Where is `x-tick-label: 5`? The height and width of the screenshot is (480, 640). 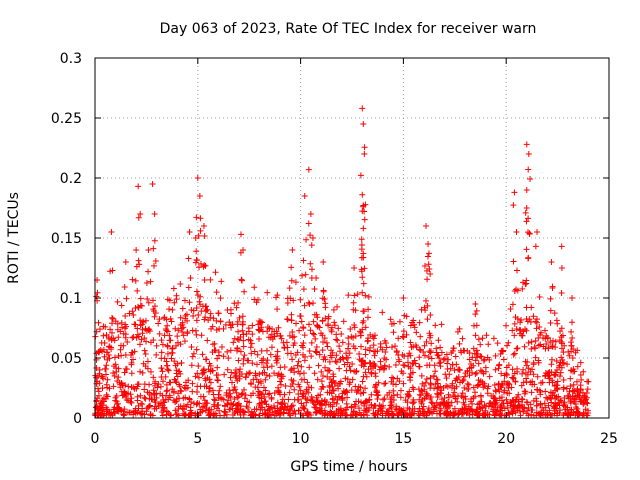
x-tick-label: 5 is located at coordinates (197, 439).